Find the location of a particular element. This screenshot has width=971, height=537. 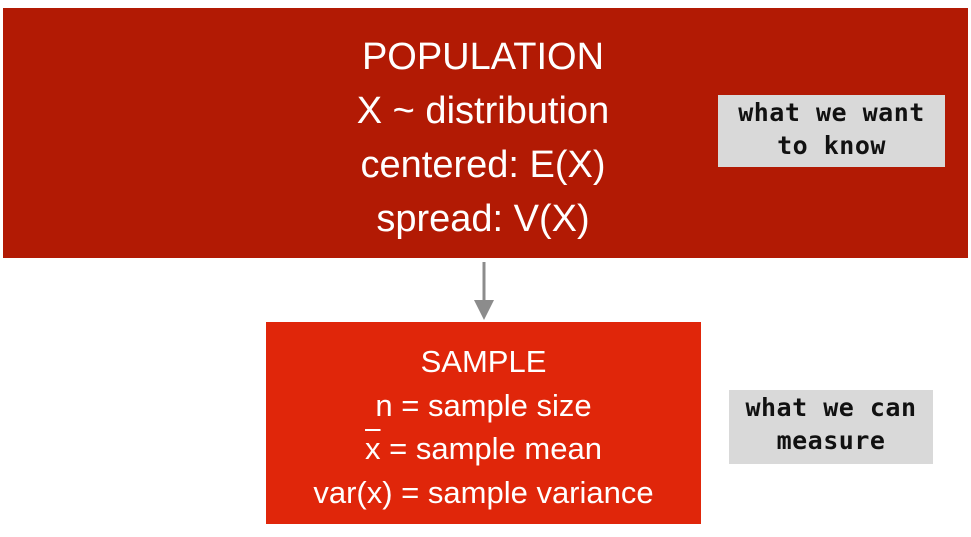

population-distribution: X ~ distribution is located at coordinates (483, 111).